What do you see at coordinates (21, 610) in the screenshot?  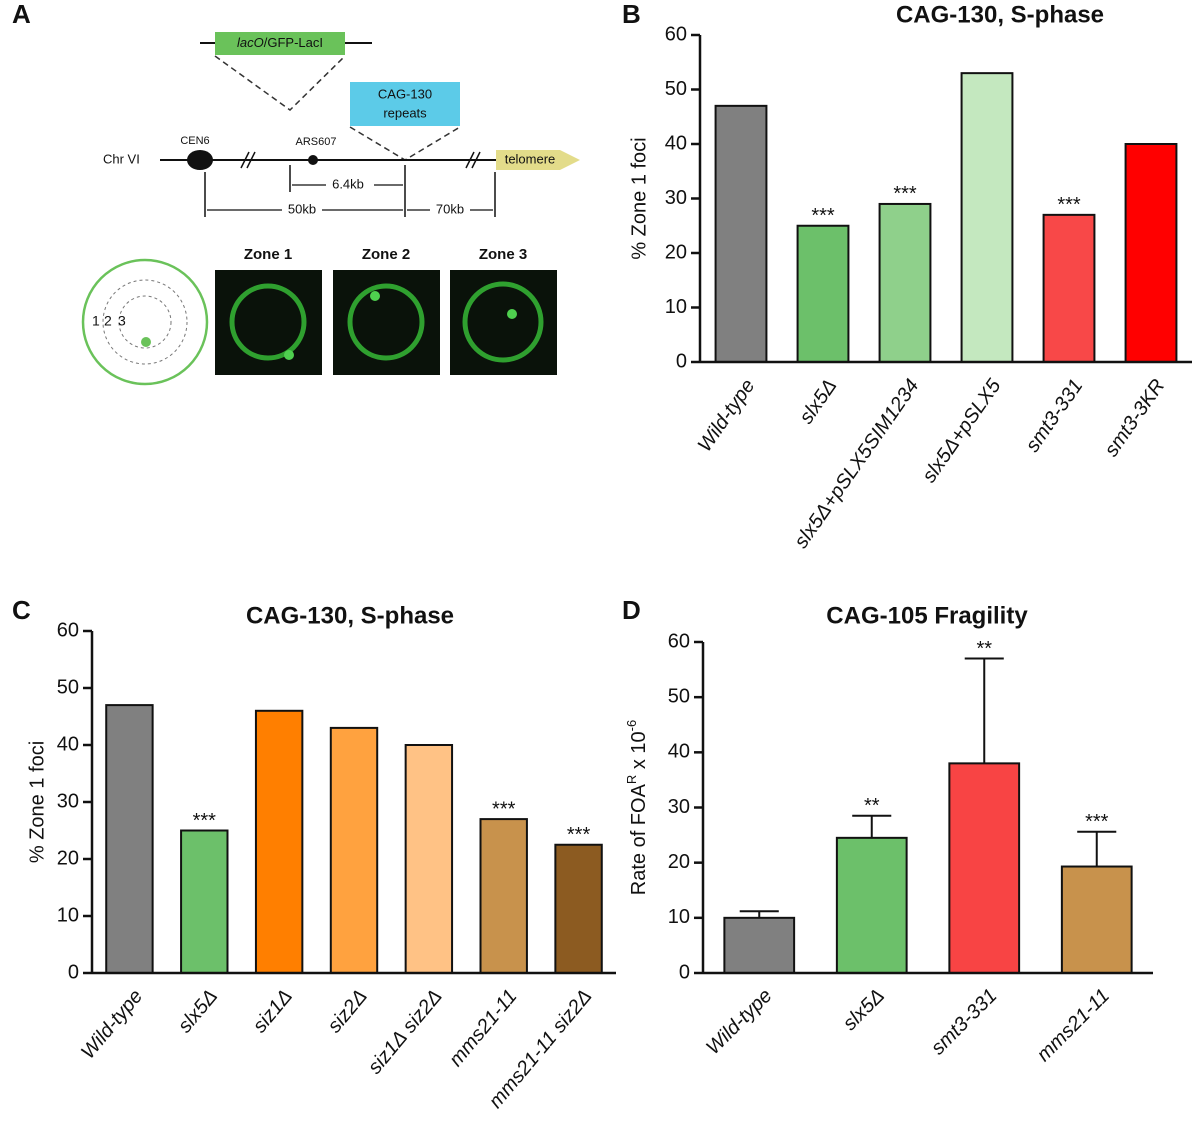 I see `panel-label: C` at bounding box center [21, 610].